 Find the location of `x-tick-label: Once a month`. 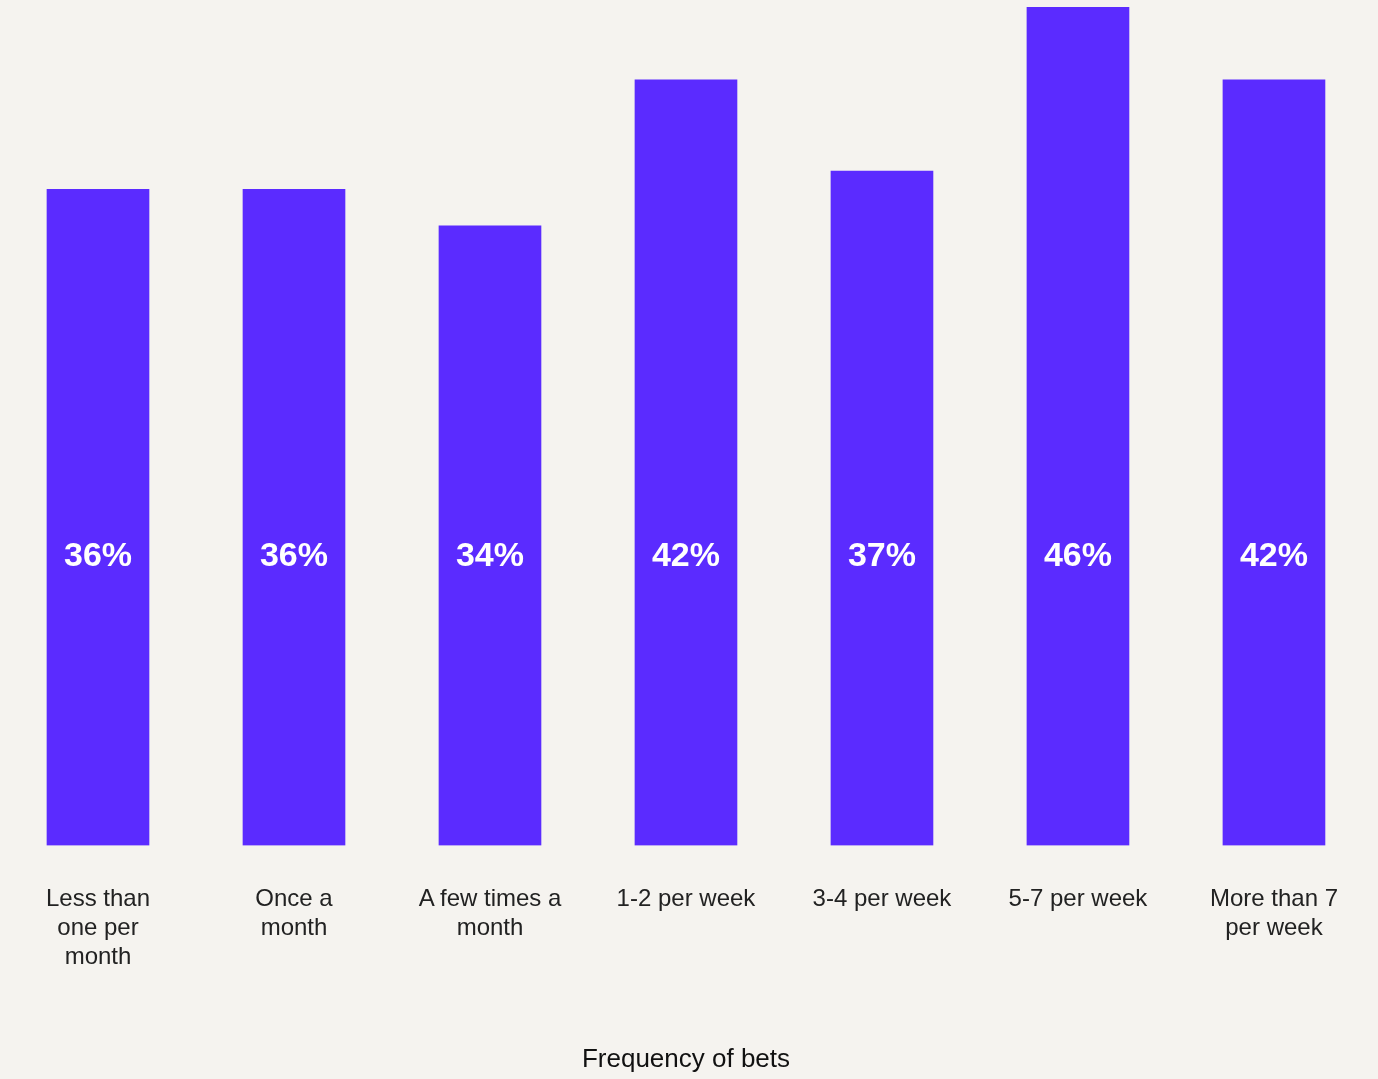

x-tick-label: Once a month is located at coordinates (294, 912).